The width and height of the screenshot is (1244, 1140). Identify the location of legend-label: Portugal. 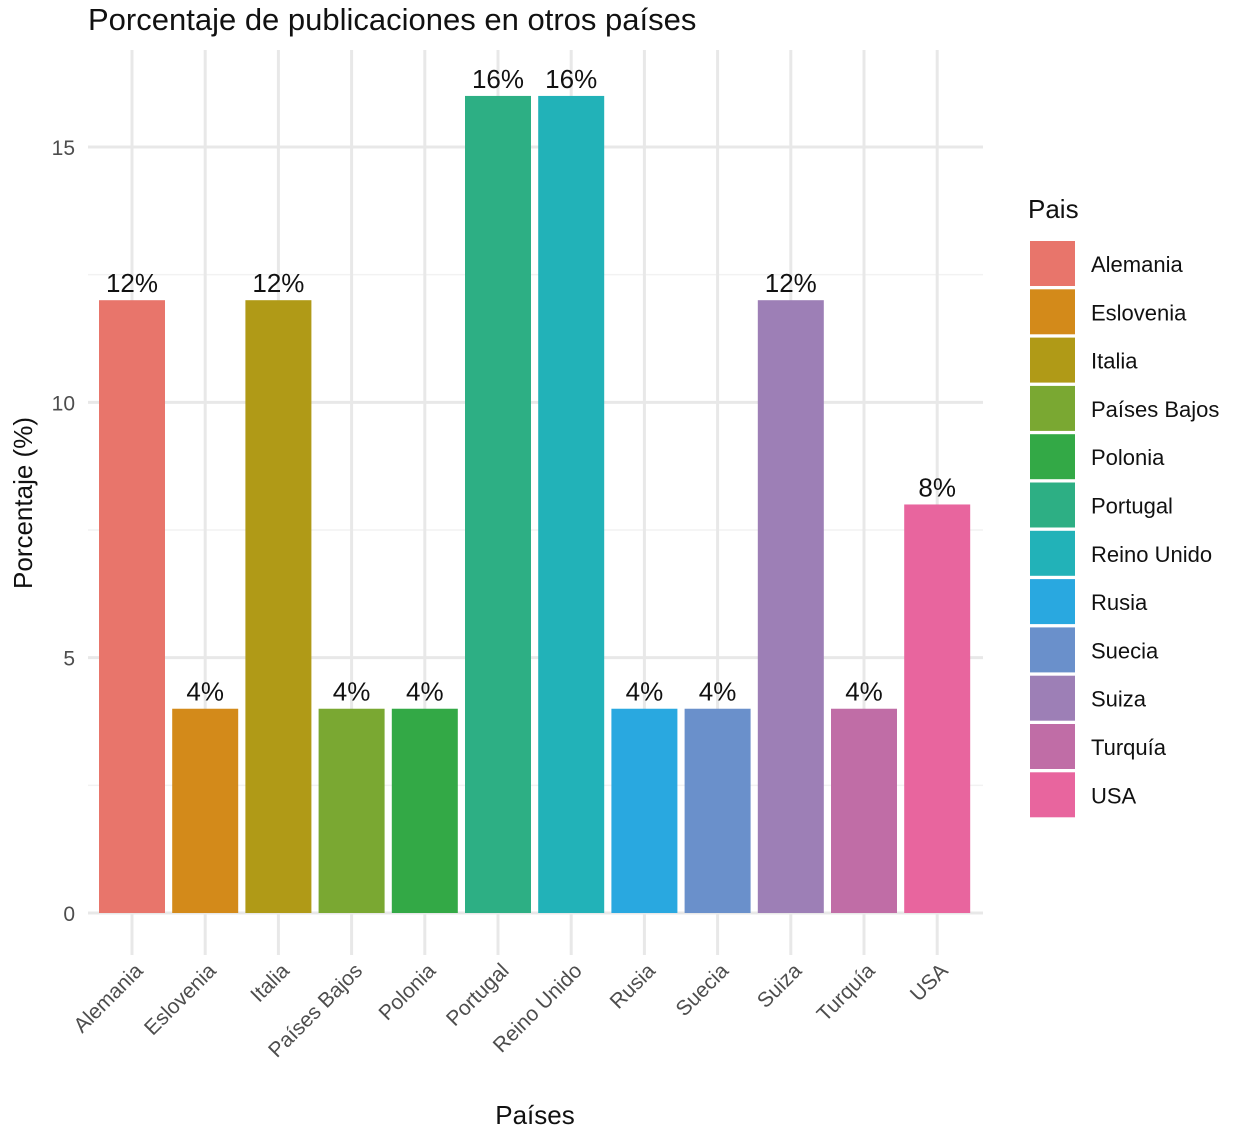
(1132, 506).